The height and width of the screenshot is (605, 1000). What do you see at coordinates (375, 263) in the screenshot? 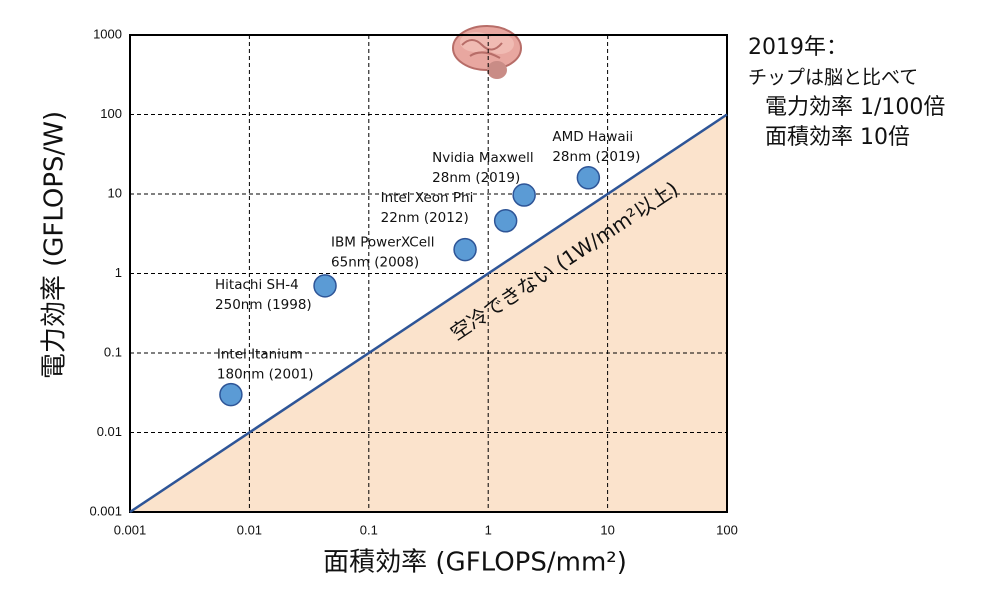
I see `point-detail: 65nm (2008)` at bounding box center [375, 263].